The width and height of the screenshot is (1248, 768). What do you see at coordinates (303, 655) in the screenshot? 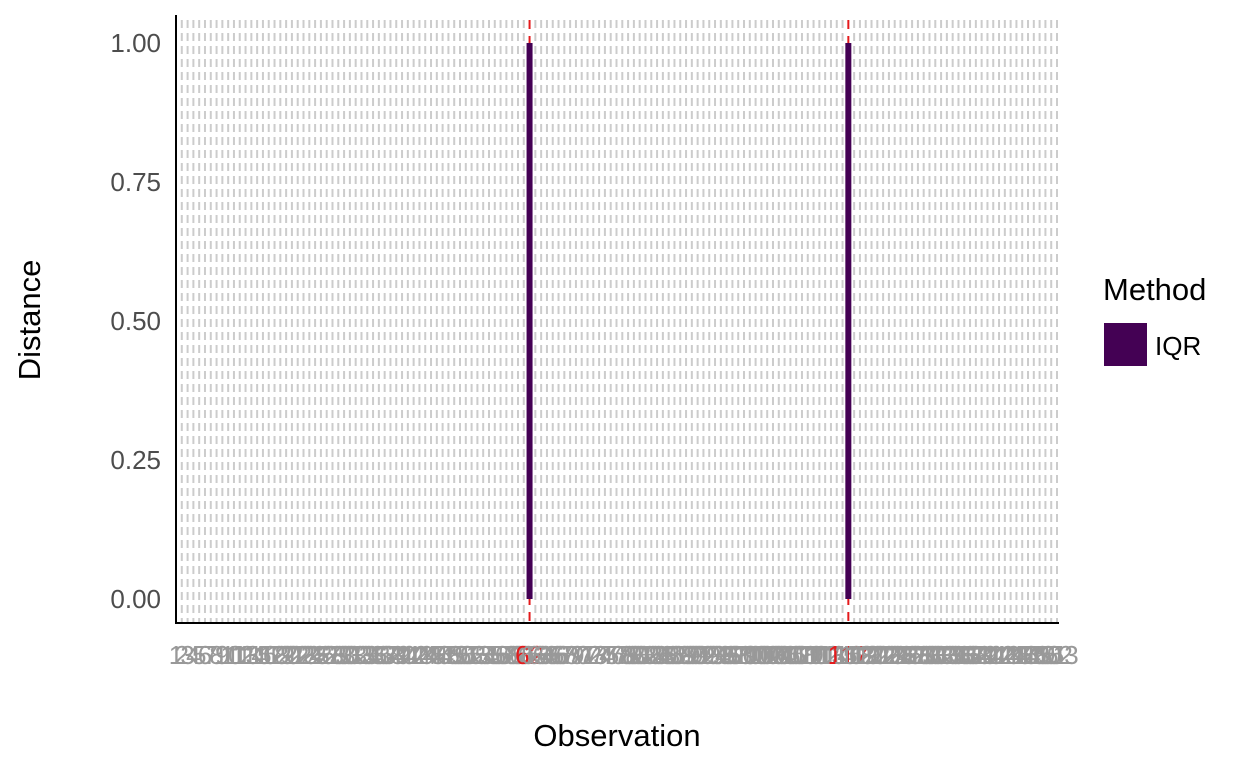
I see `x-tick-label-23: 23` at bounding box center [303, 655].